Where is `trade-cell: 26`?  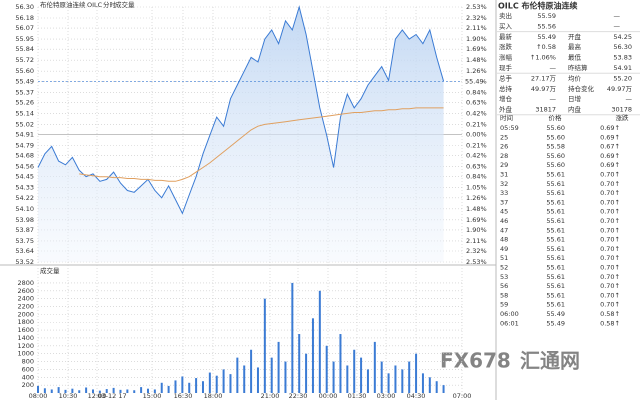
trade-cell: 26 is located at coordinates (504, 147).